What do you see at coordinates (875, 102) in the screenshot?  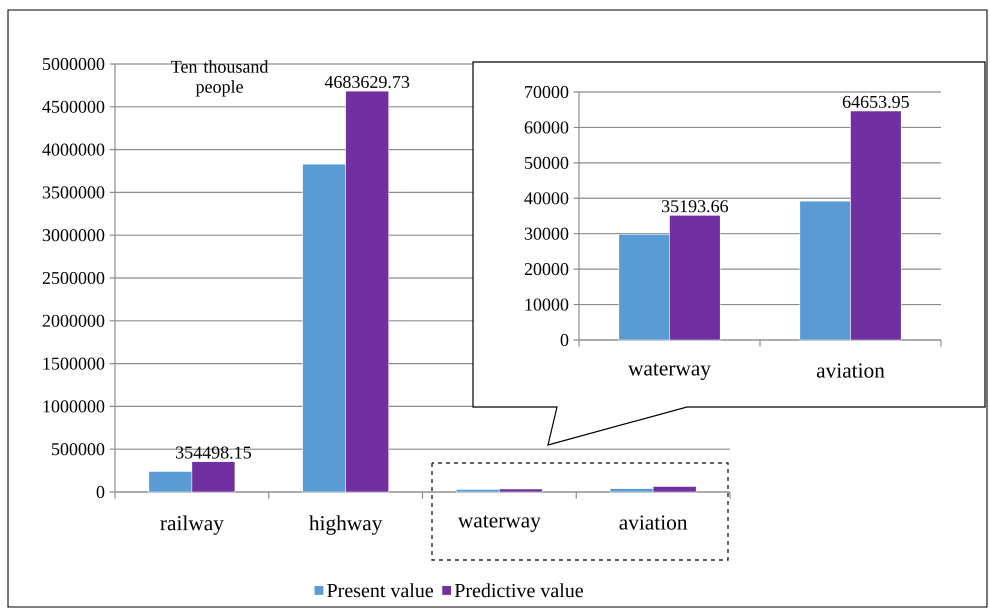 I see `data-label: 64653.95` at bounding box center [875, 102].